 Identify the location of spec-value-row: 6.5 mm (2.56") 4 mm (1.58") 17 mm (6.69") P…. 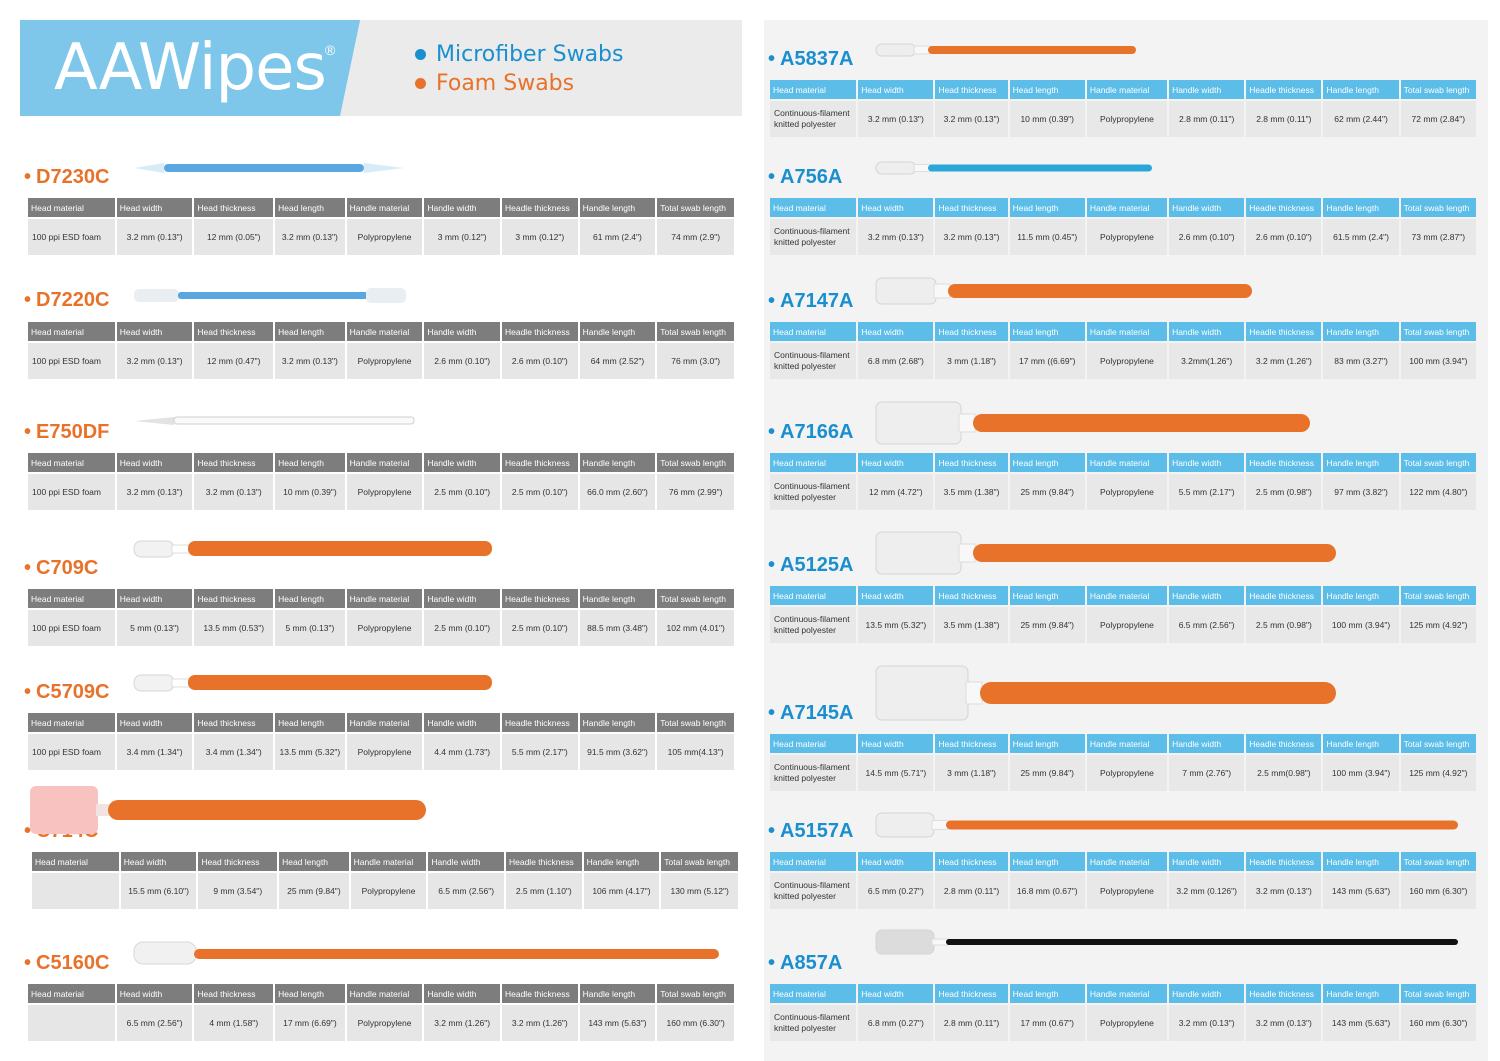
(381, 1023).